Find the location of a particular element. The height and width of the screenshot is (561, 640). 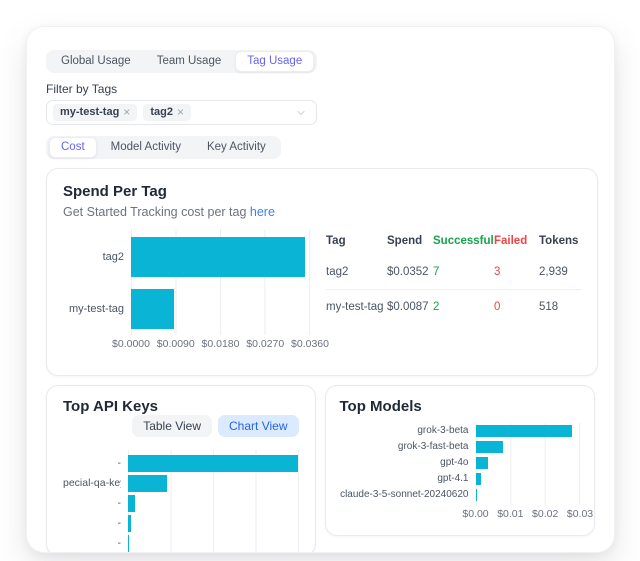

tag-chip-tag2: tag2 × is located at coordinates (167, 112).